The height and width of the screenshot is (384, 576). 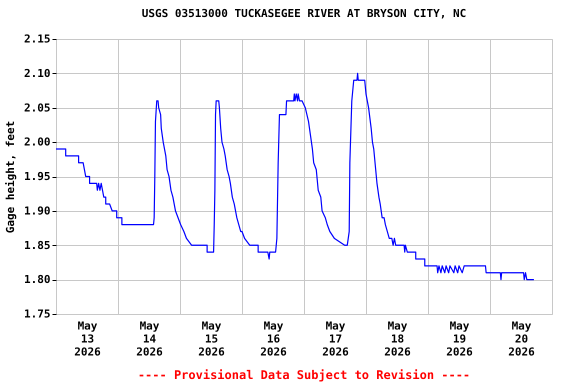 I want to click on y-tick-label: 2.00, so click(x=37, y=142).